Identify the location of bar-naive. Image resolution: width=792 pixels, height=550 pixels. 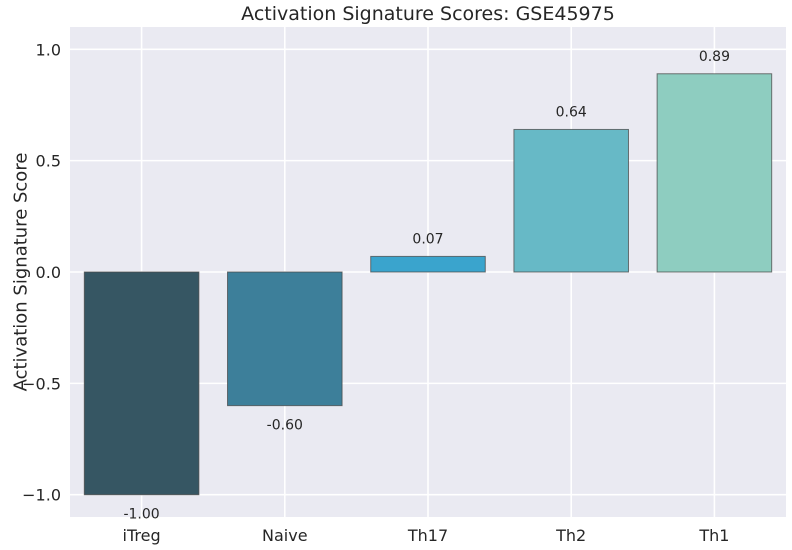
(285, 339).